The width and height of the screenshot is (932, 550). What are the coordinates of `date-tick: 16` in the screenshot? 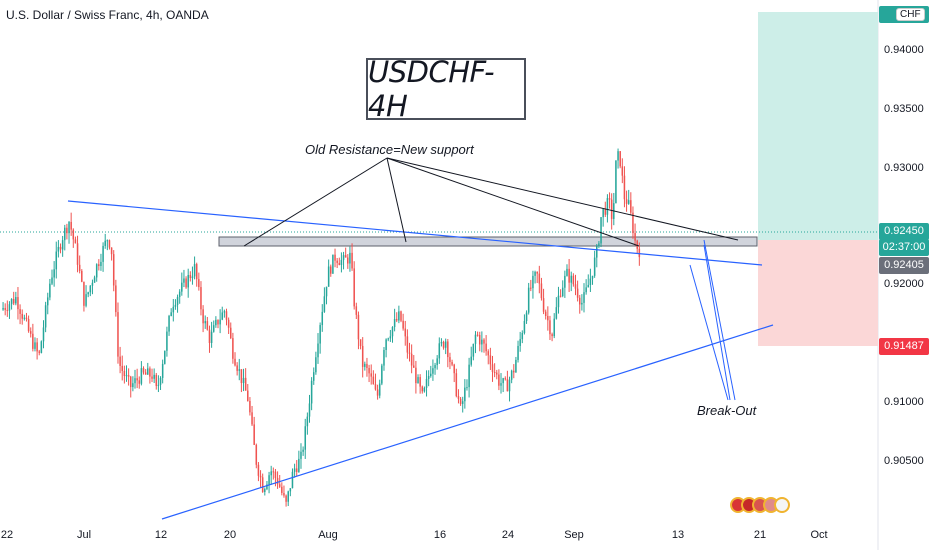 It's located at (440, 535).